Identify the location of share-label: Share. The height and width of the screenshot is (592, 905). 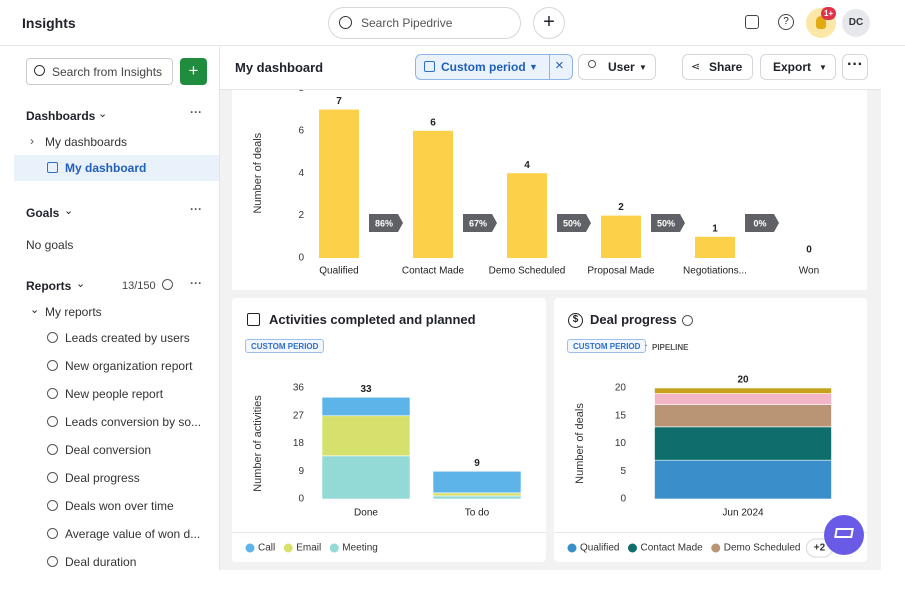
(726, 67).